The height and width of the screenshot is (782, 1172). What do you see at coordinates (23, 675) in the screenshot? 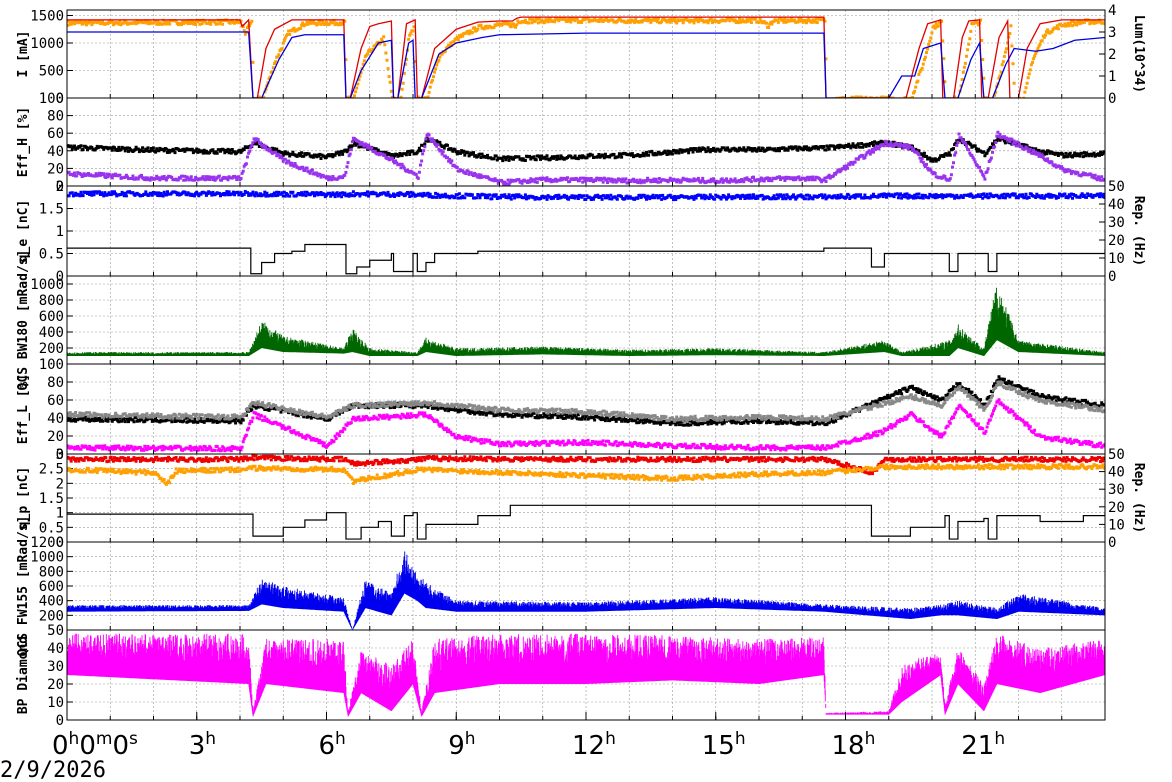
I see `ylabel: BP Diamond` at bounding box center [23, 675].